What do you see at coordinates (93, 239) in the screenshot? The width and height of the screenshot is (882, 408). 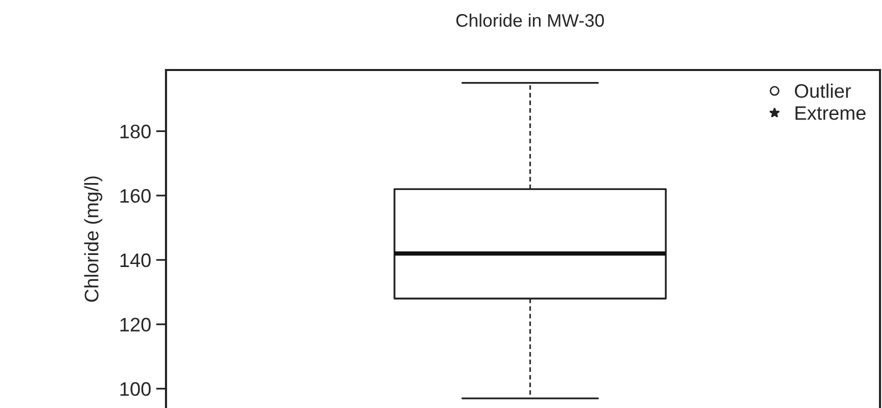 I see `y-axis-title: Chloride (mg/l)` at bounding box center [93, 239].